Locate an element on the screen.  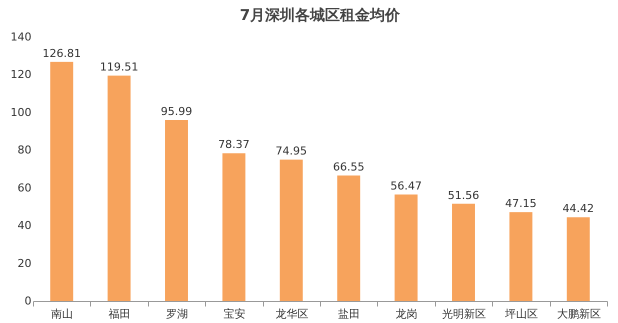
data-label: 47.15 is located at coordinates (521, 203).